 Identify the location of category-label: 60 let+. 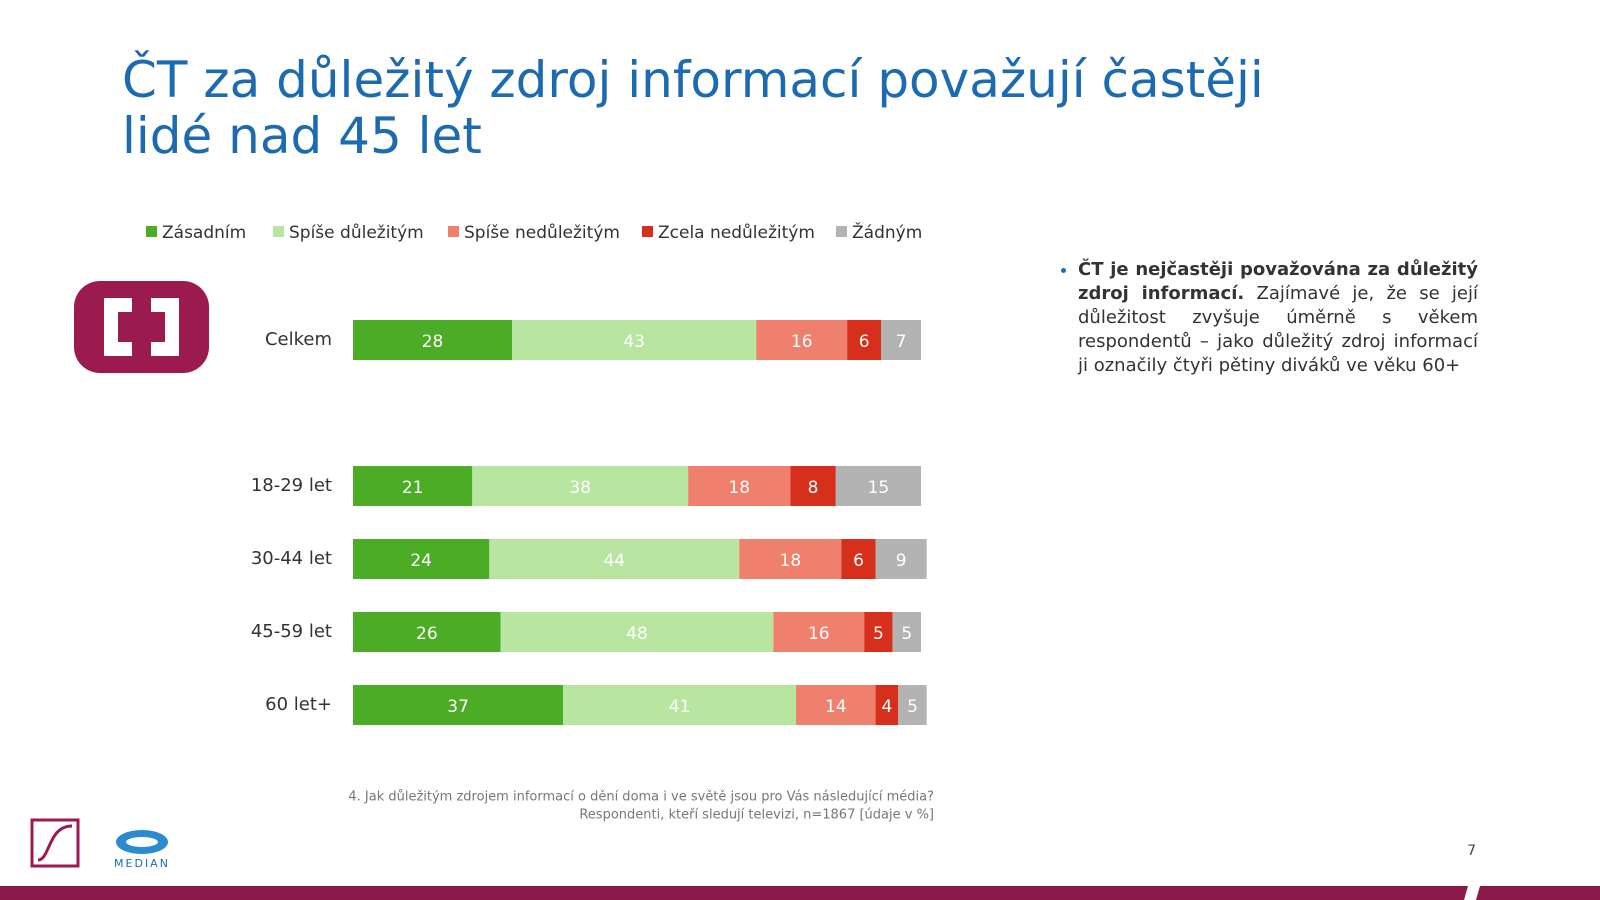
(298, 704).